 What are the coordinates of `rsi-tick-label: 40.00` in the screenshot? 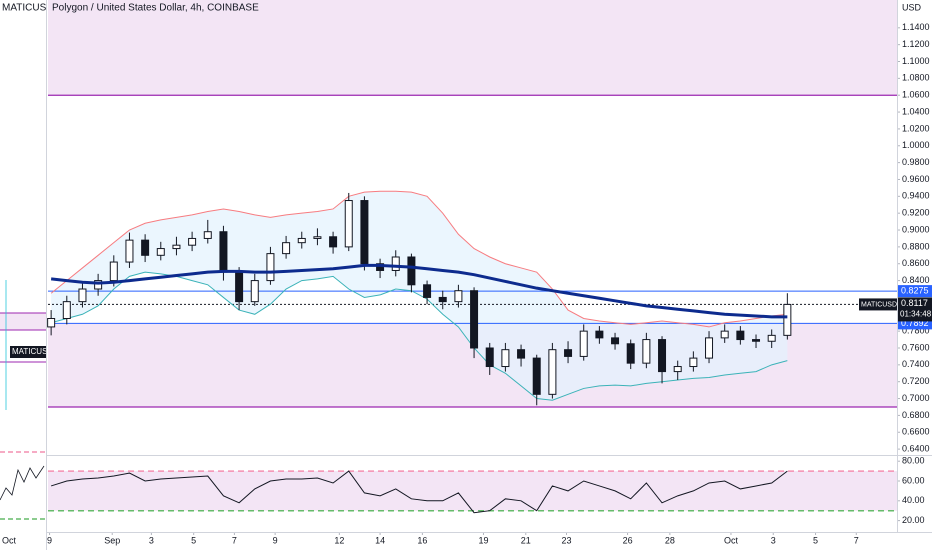 It's located at (913, 500).